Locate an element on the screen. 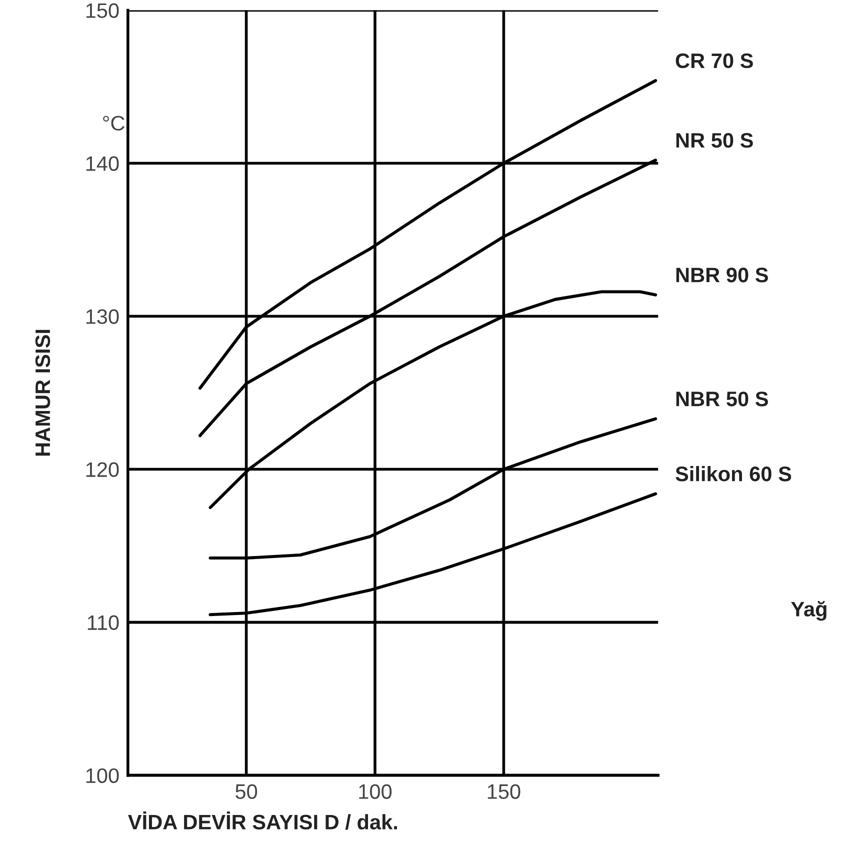 This screenshot has width=847, height=852. y-tick-label: 130 is located at coordinates (102, 316).